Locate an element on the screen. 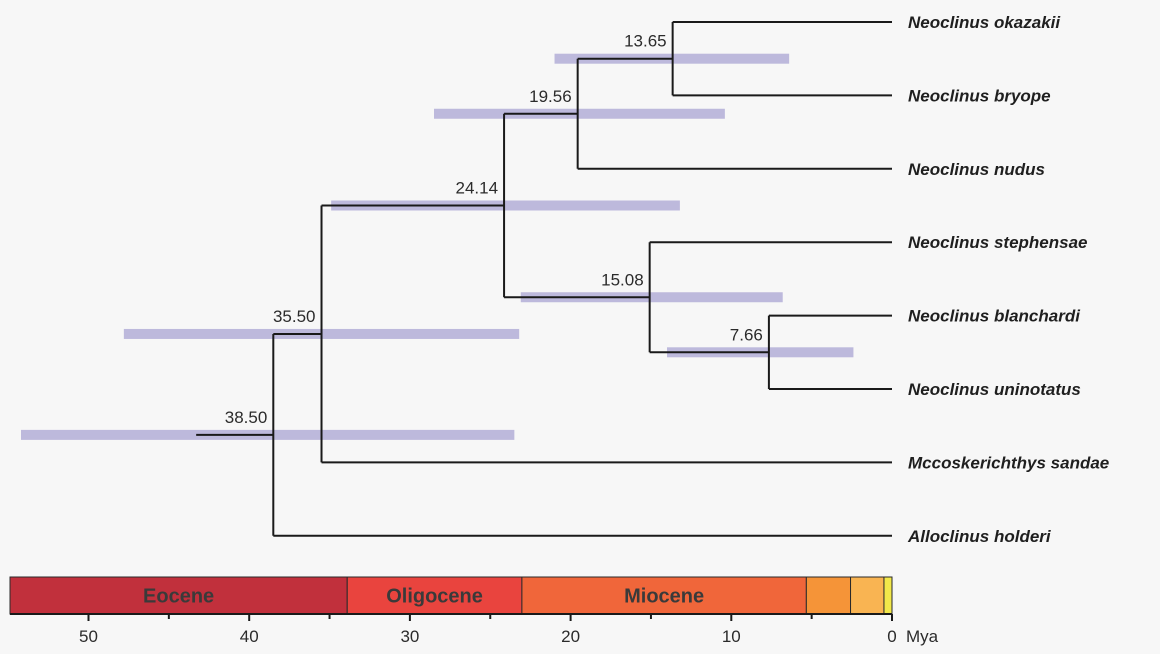 This screenshot has height=654, width=1160. tick-label: 0 is located at coordinates (891, 636).